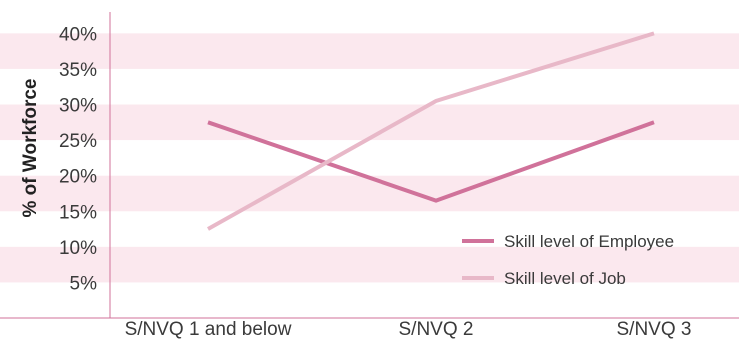  I want to click on x-tick-label: S/NVQ 3, so click(654, 329).